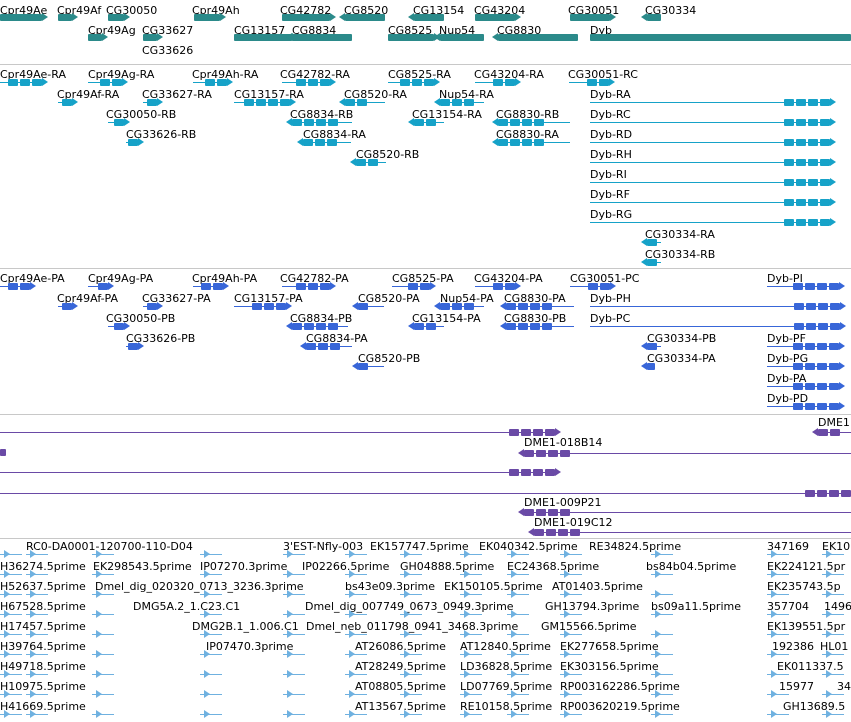 This screenshot has height=722, width=851. What do you see at coordinates (528, 546) in the screenshot?
I see `feature-label: EK040342.5prime` at bounding box center [528, 546].